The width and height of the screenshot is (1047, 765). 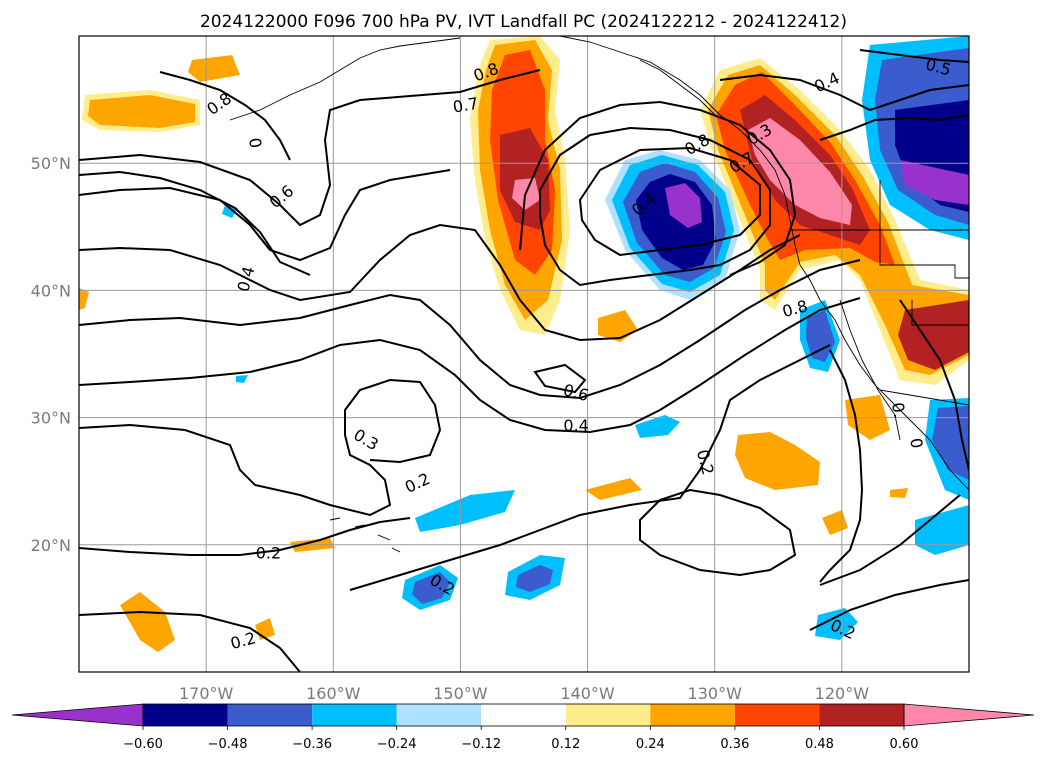 I want to click on contour-label-text: 0., so click(x=898, y=410).